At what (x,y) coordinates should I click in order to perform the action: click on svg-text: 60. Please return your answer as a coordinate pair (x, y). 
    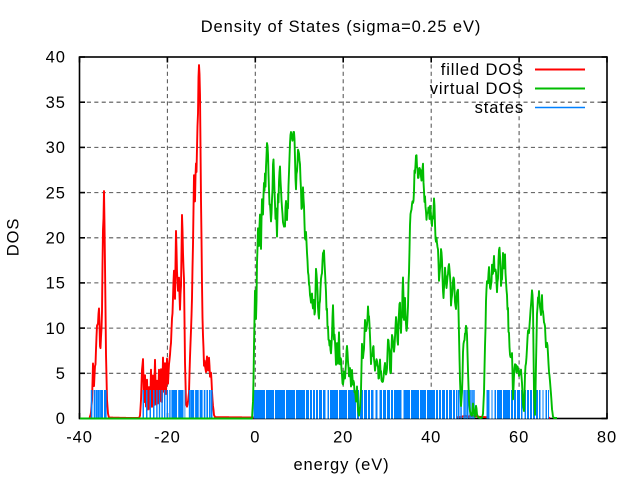
    Looking at the image, I should click on (519, 438).